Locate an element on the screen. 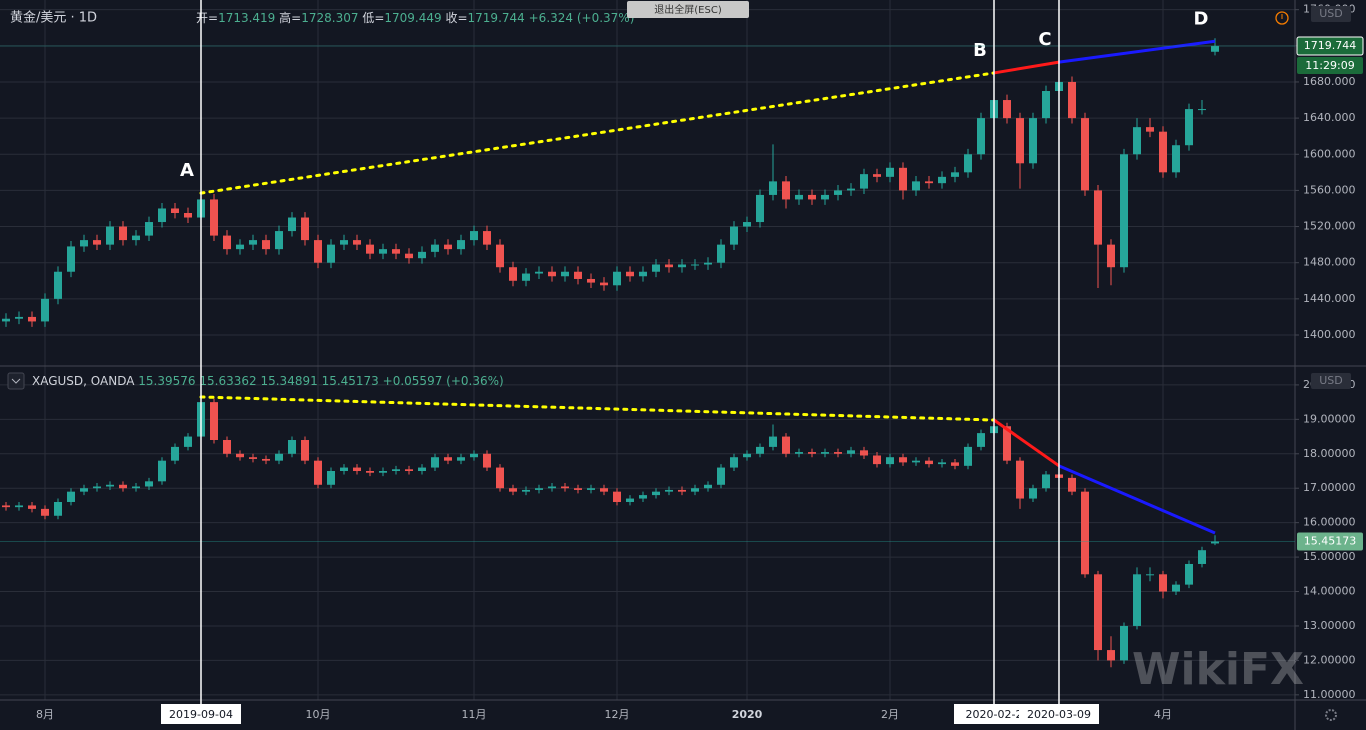  y-tick-label: 18.00000 is located at coordinates (1329, 453).